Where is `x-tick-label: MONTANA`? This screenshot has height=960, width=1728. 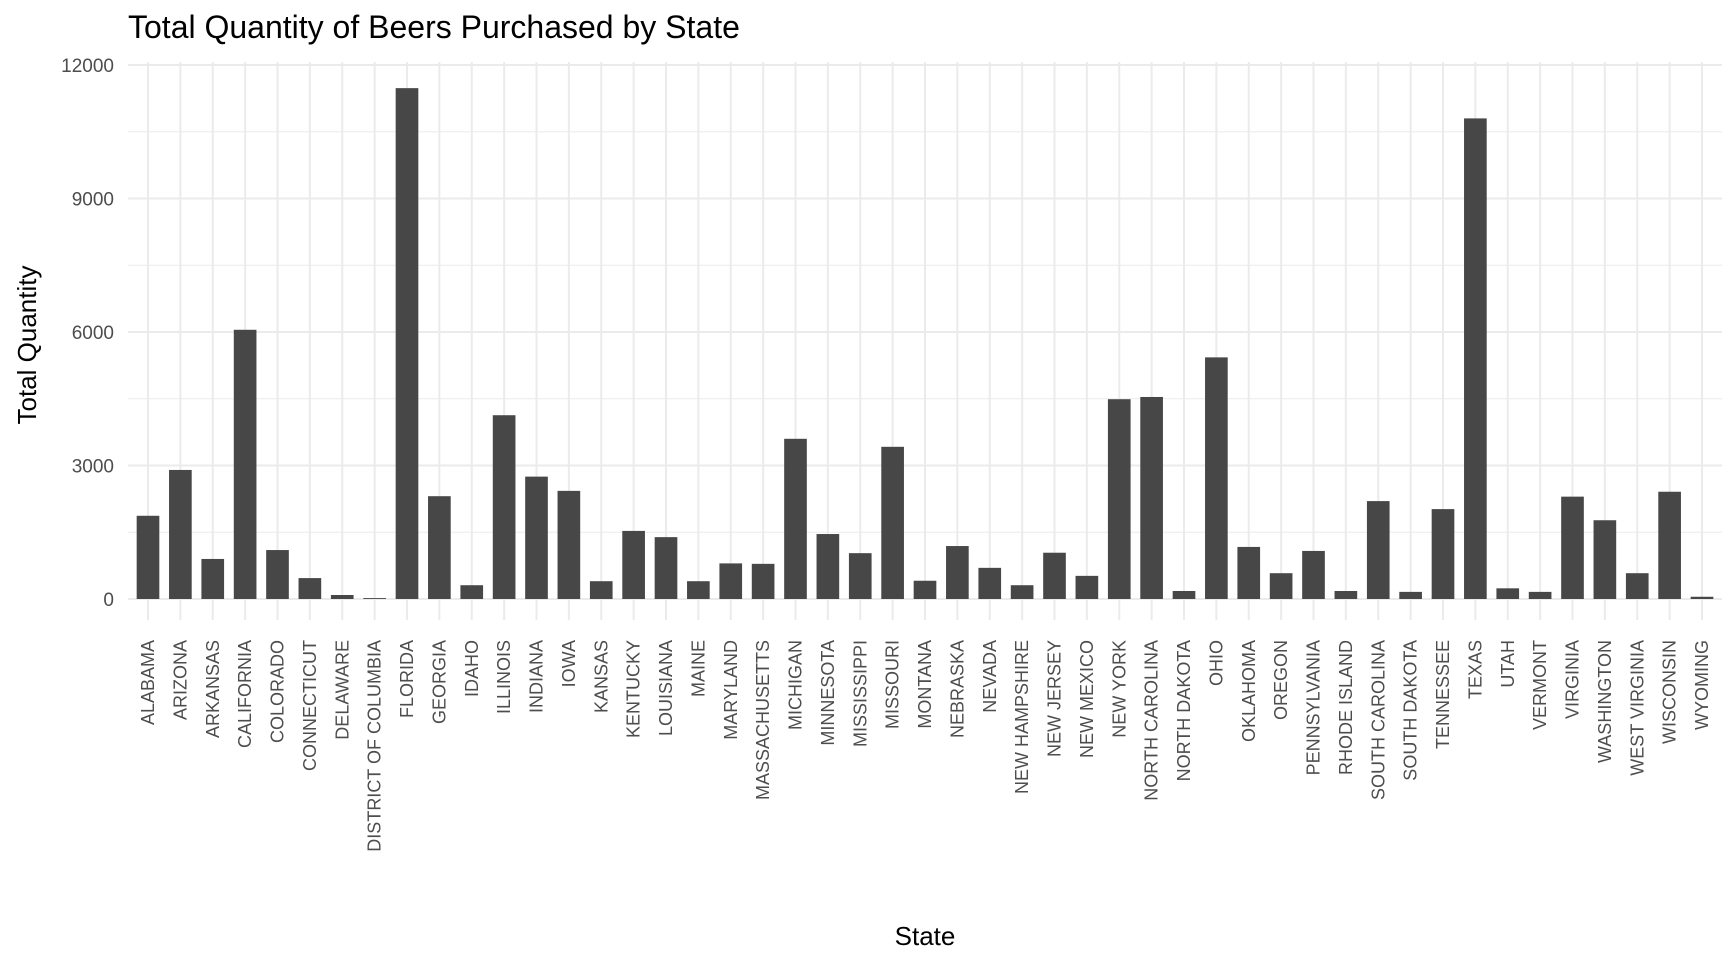 x-tick-label: MONTANA is located at coordinates (925, 684).